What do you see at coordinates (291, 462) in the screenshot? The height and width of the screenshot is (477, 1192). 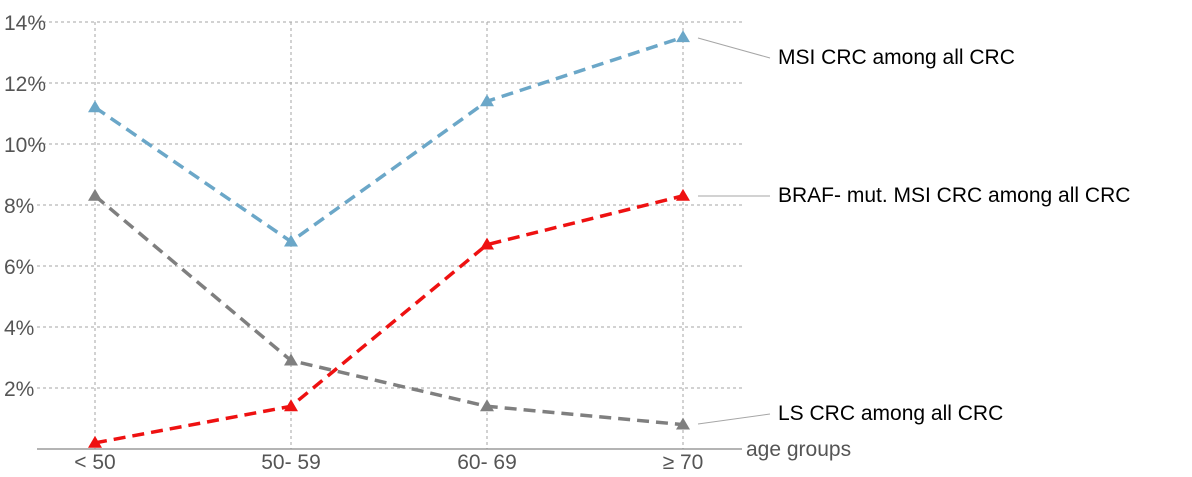 I see `x-tick-label: 50- 59` at bounding box center [291, 462].